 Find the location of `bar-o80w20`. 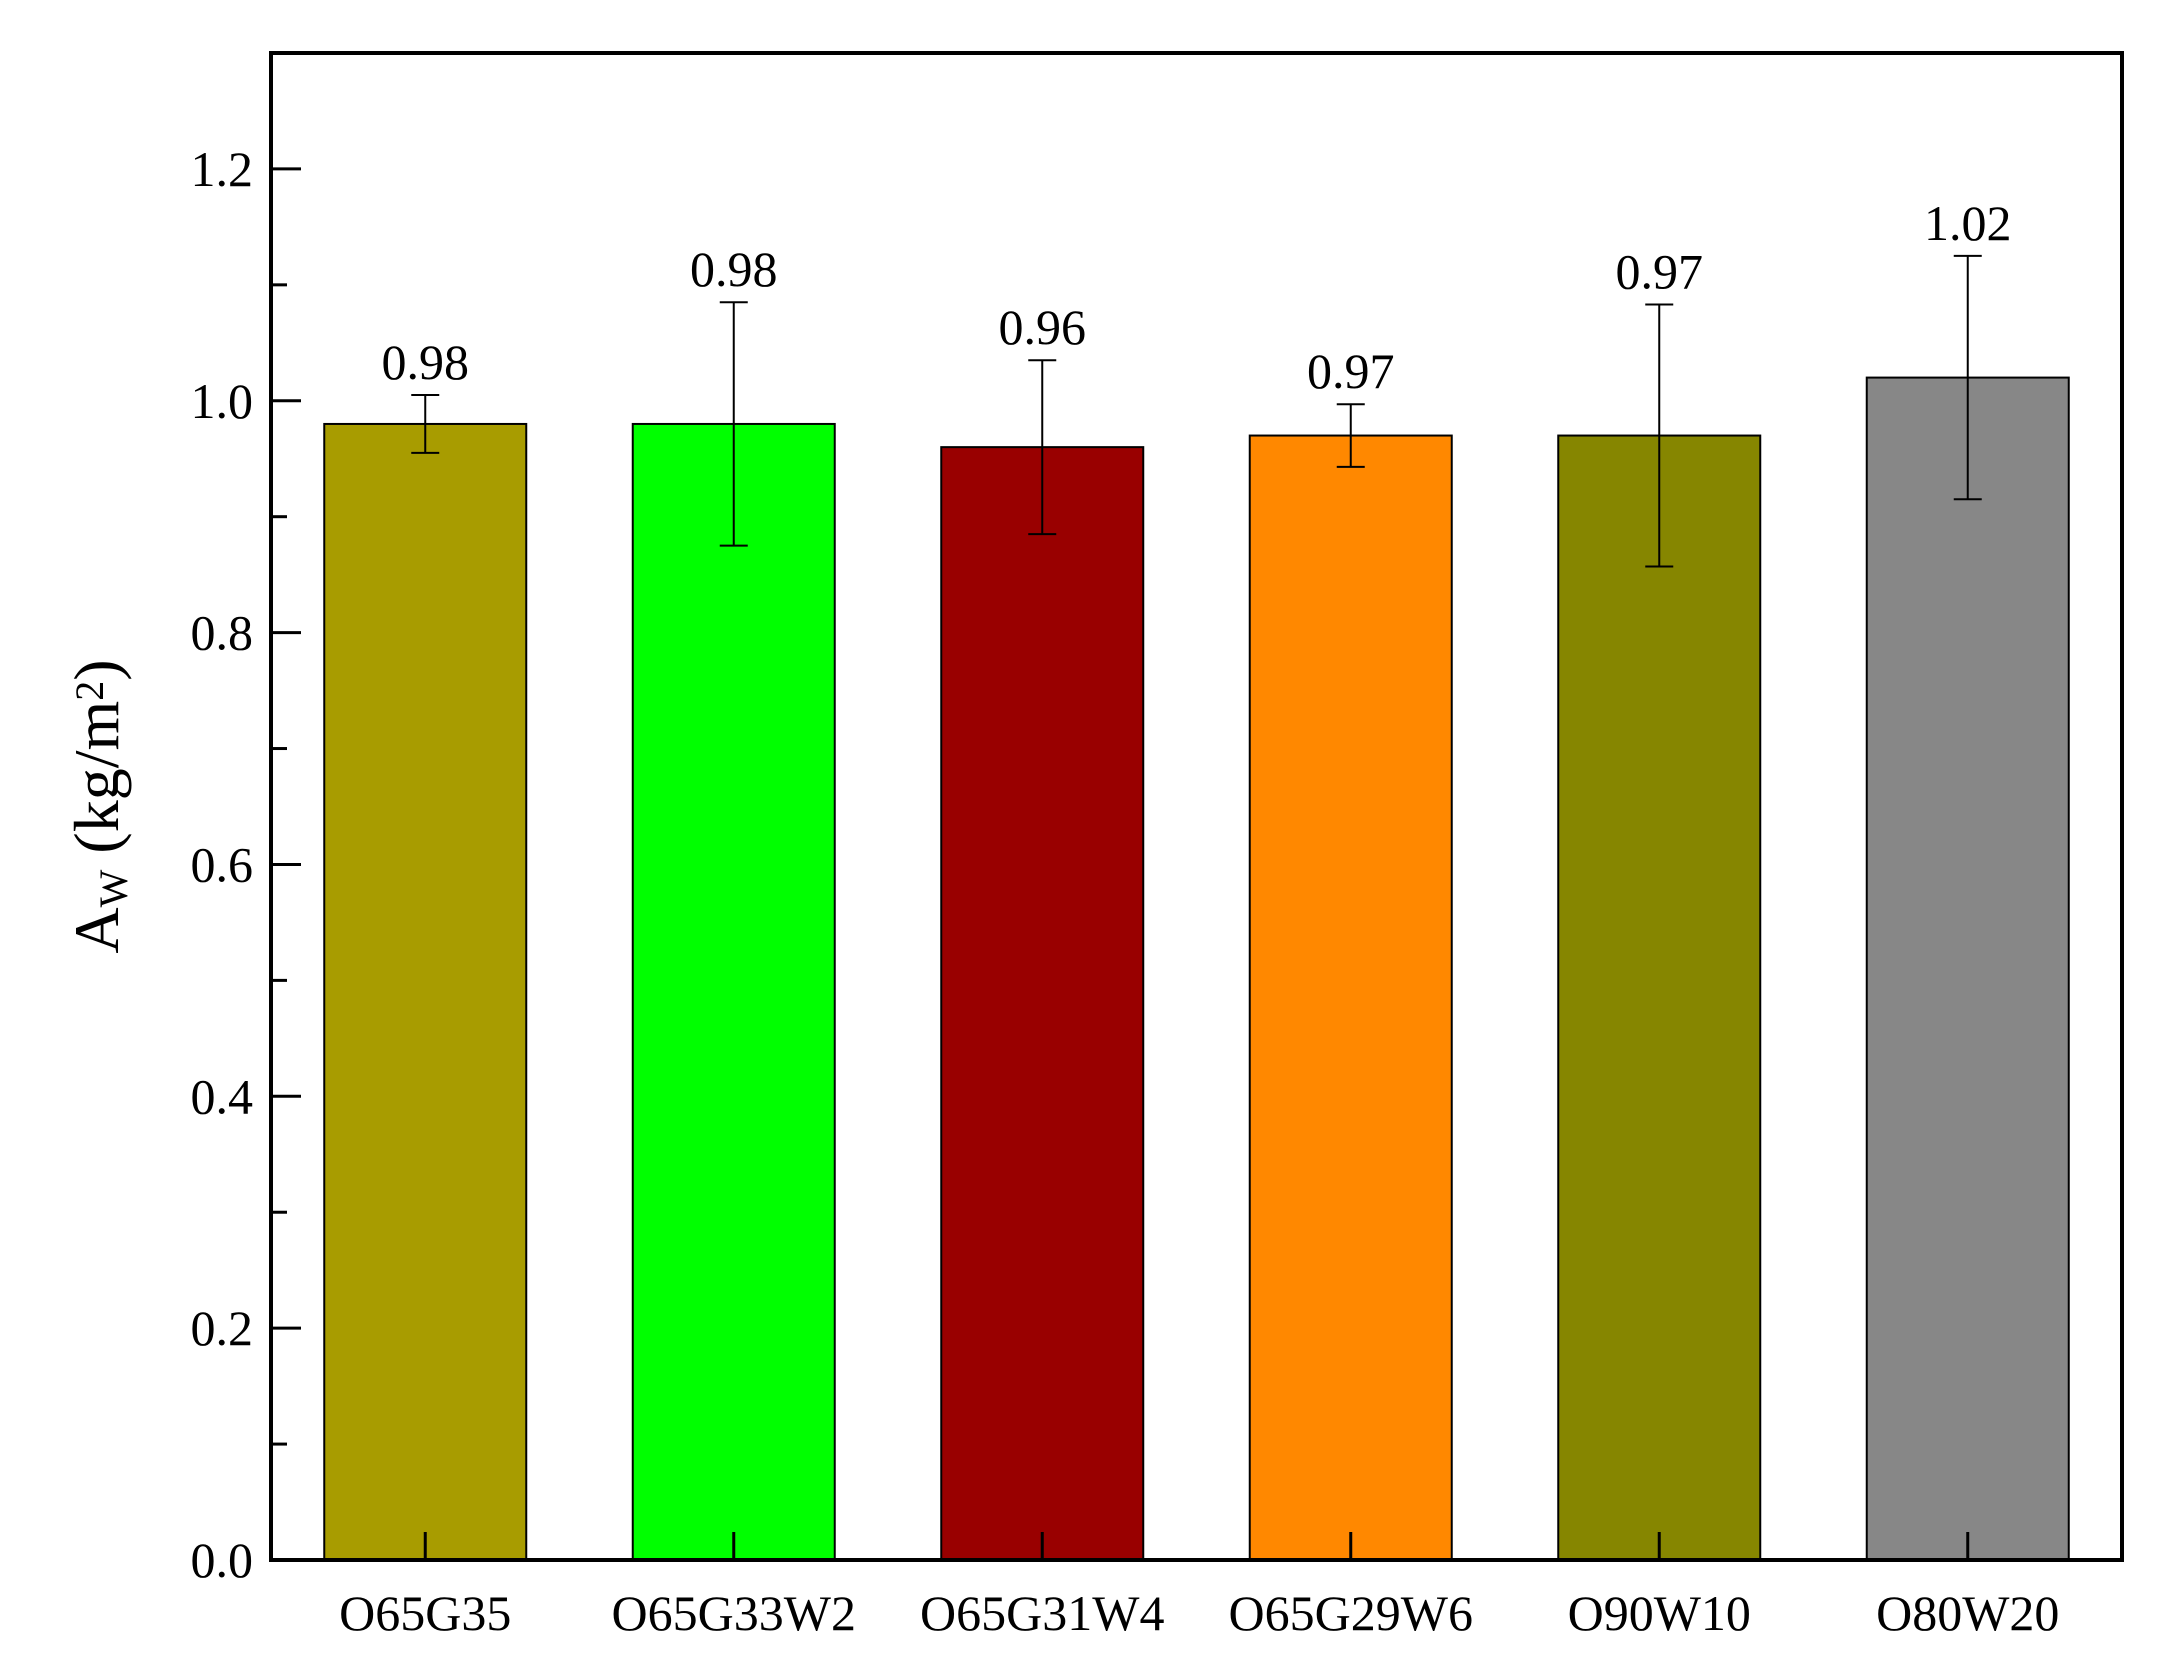

bar-o80w20 is located at coordinates (1967, 969).